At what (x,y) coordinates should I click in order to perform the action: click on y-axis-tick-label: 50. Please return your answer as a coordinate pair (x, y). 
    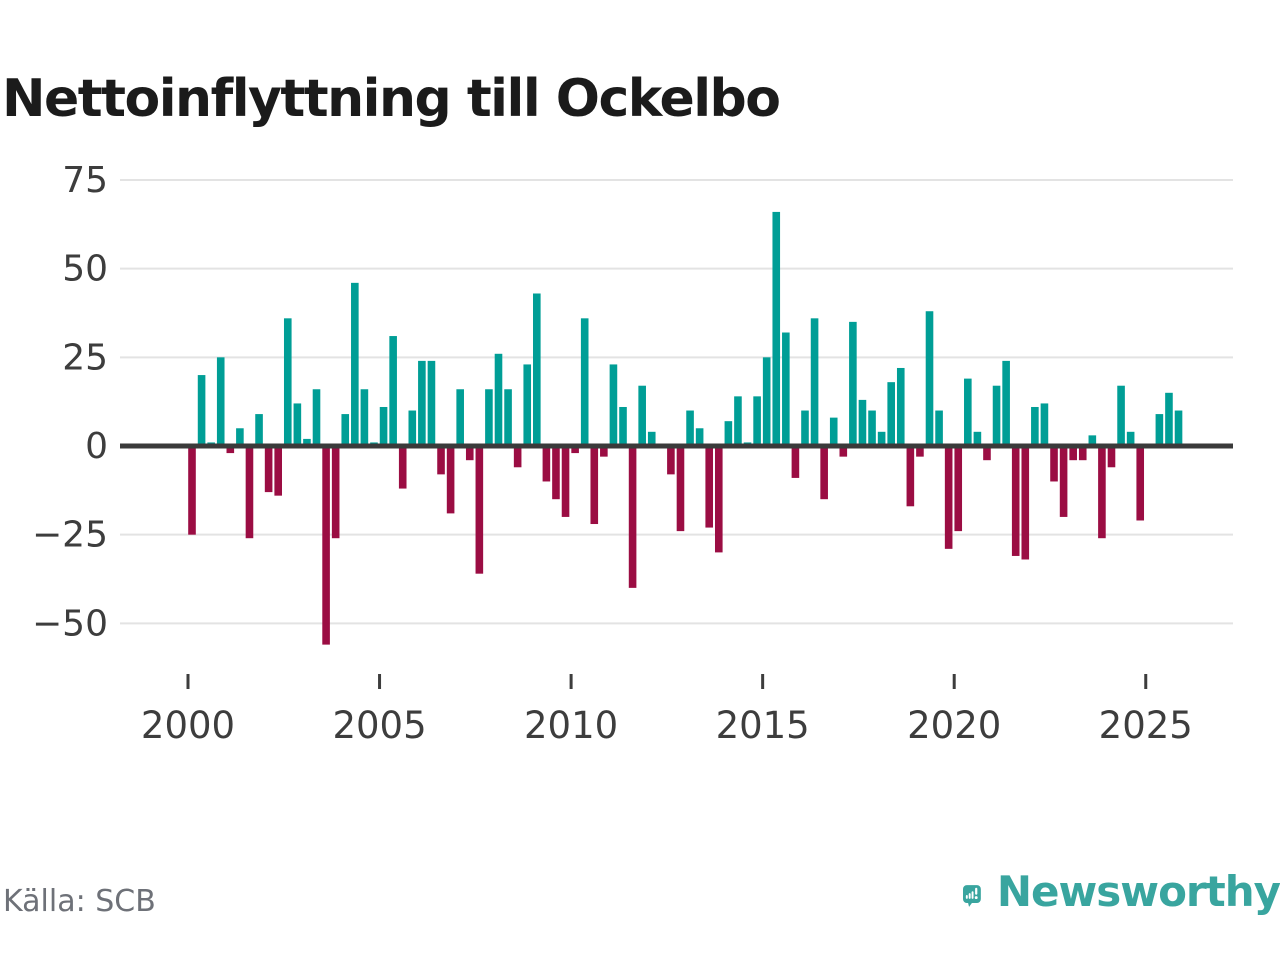
    Looking at the image, I should click on (85, 269).